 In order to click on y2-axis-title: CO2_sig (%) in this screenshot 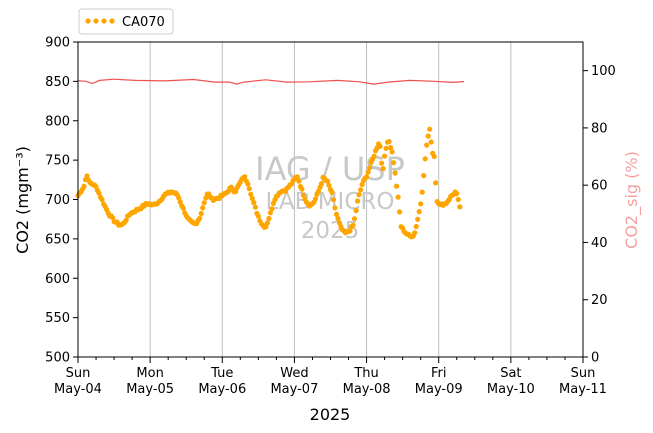, I will do `click(632, 200)`.